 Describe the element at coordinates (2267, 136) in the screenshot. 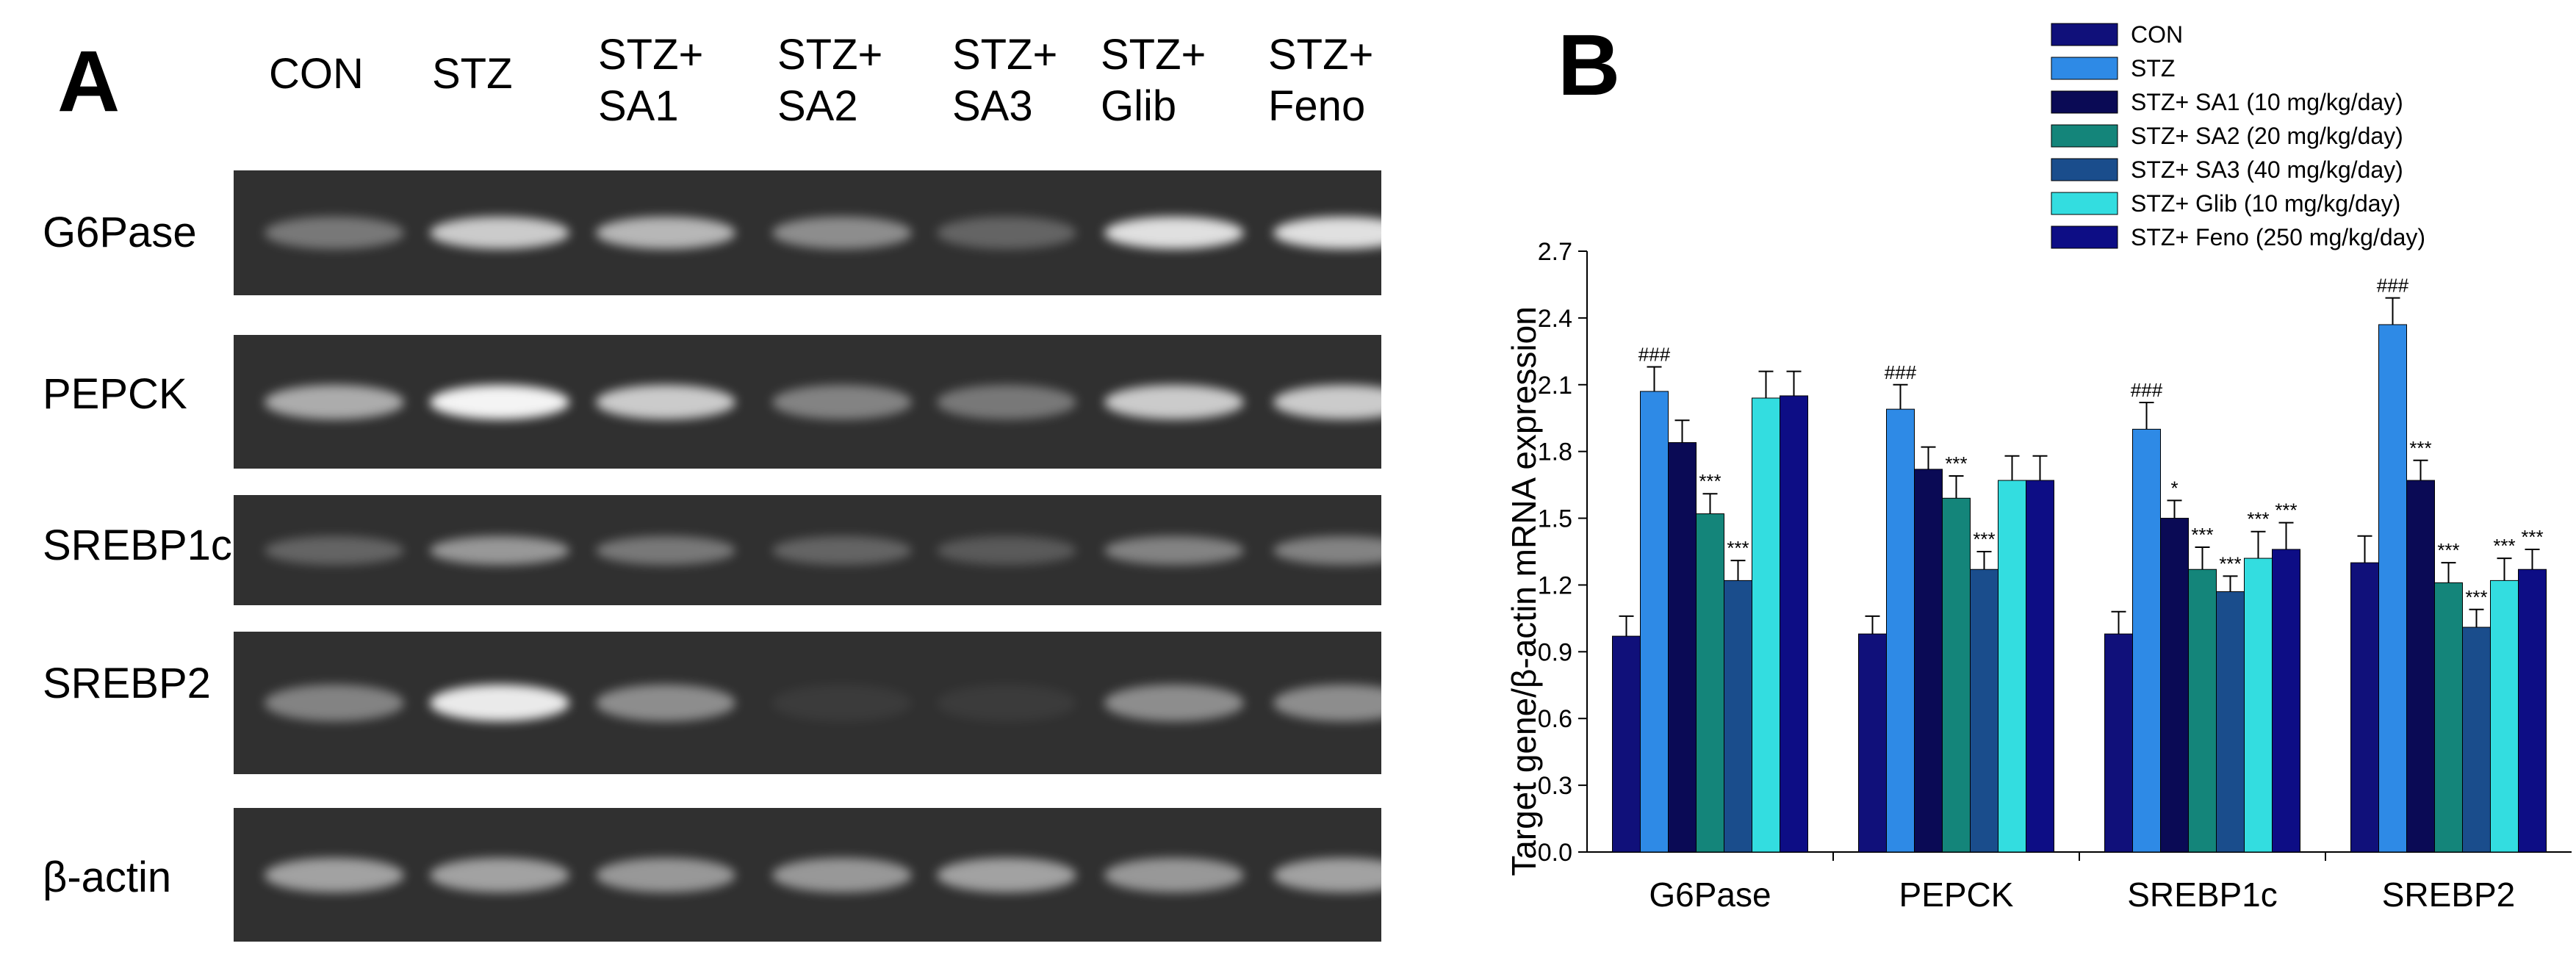

I see `legend-label: STZ+ SA2 (20 mg/kg/day)` at that location.